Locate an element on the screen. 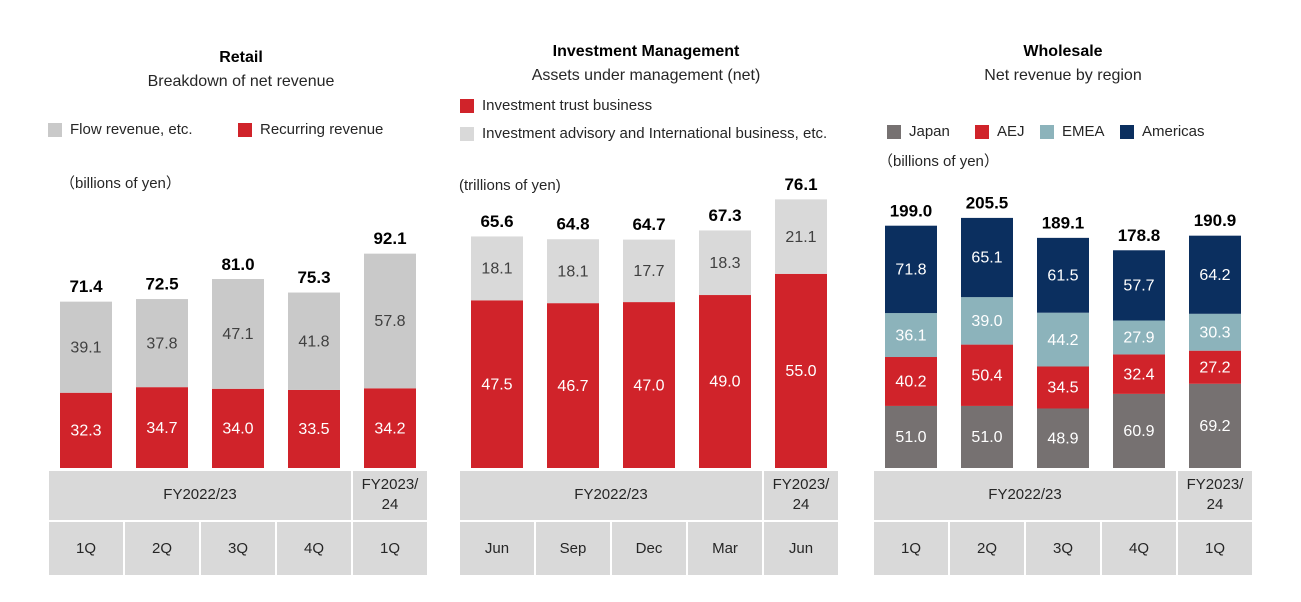  value-label: 34.0 is located at coordinates (237, 429).